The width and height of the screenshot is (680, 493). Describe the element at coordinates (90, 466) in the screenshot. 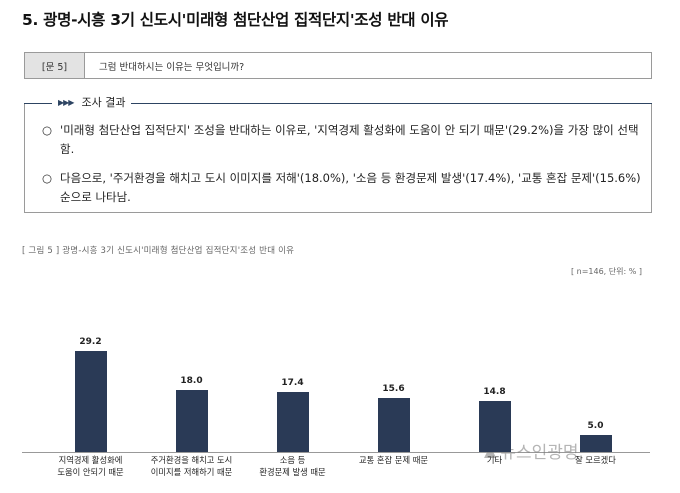

I see `chart-category-label: 지역경제 활성화에 도움이 안되기 때문` at that location.